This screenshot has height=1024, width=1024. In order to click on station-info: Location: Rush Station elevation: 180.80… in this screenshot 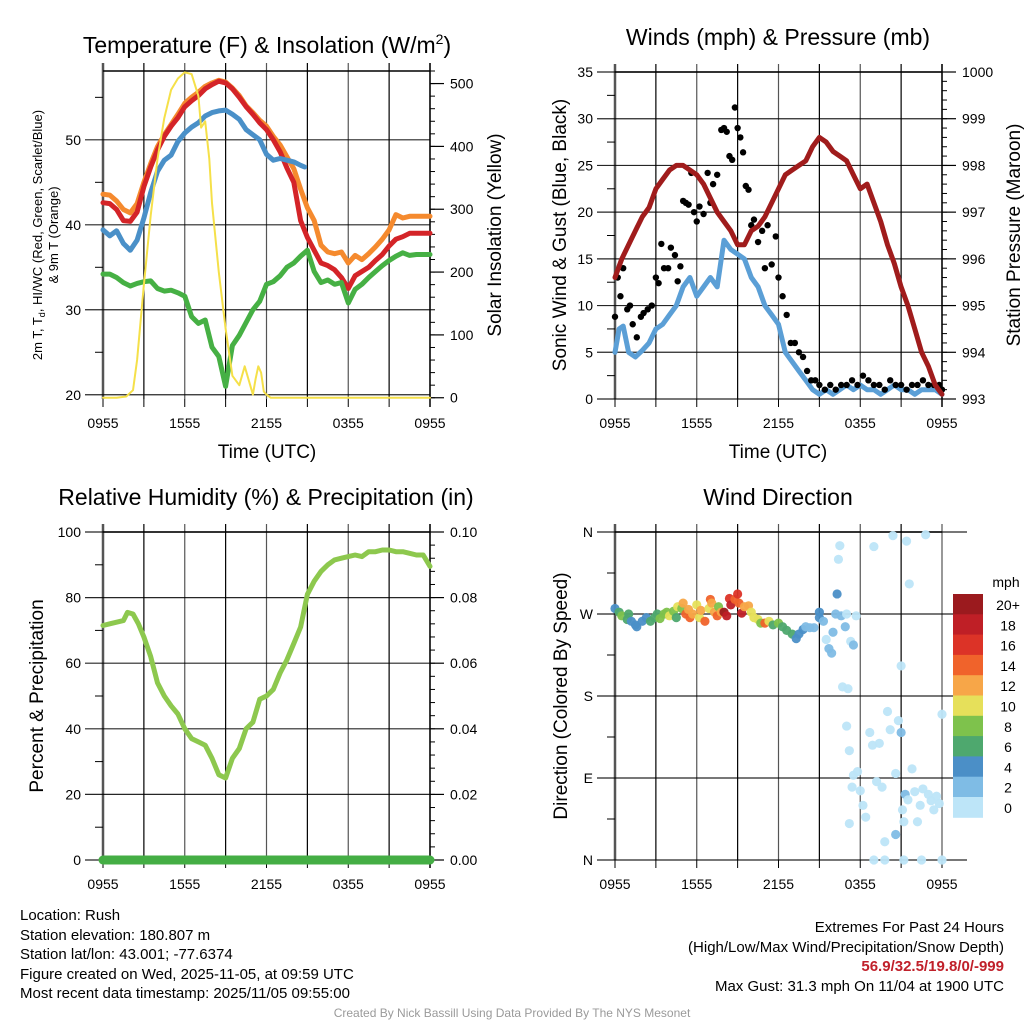, I will do `click(187, 955)`.